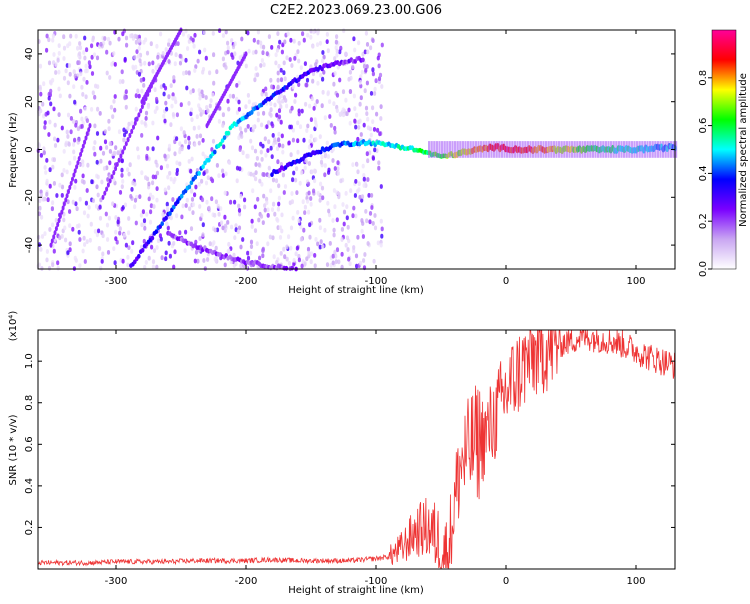 The width and height of the screenshot is (750, 604). Describe the element at coordinates (29, 361) in the screenshot. I see `y-tick-label: 1.0` at that location.